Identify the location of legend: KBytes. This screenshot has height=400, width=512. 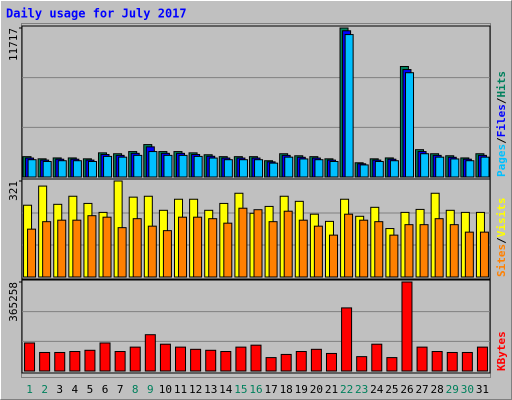
(501, 351).